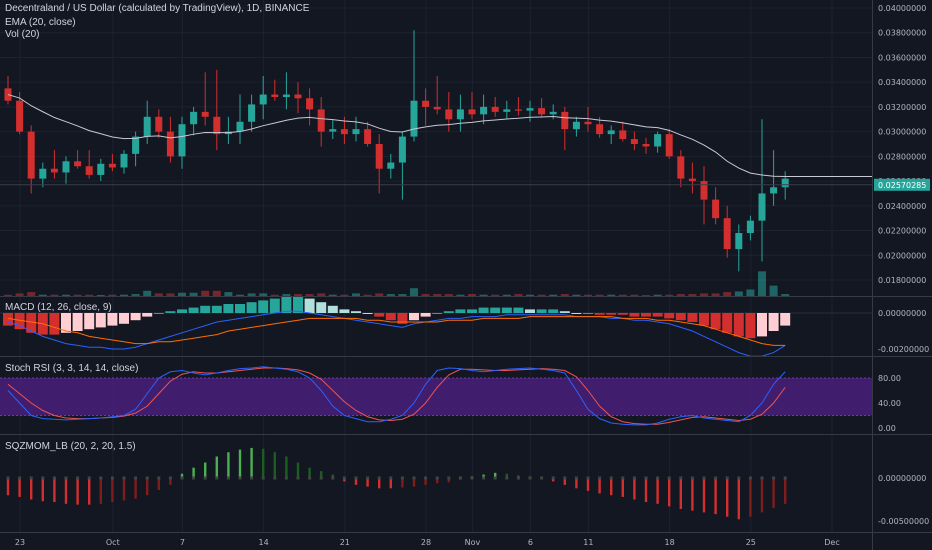 This screenshot has width=932, height=550. Describe the element at coordinates (427, 542) in the screenshot. I see `date-axis: 23 Oct 7 14 21 28 Nov 6 11 18 25 Dec` at that location.